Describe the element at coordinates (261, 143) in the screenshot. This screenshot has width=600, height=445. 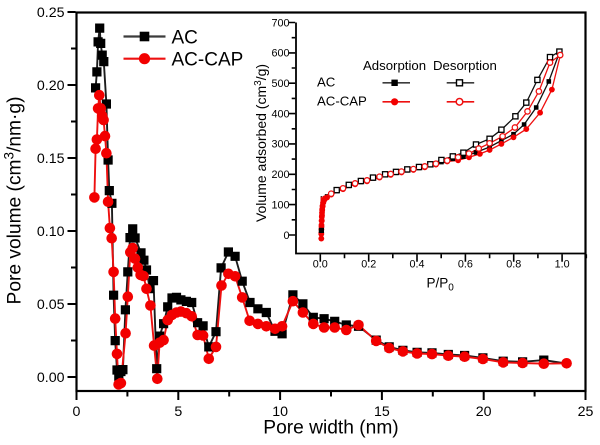
I see `svg-text: Volume adsorbed (cm3/g)` at that location.